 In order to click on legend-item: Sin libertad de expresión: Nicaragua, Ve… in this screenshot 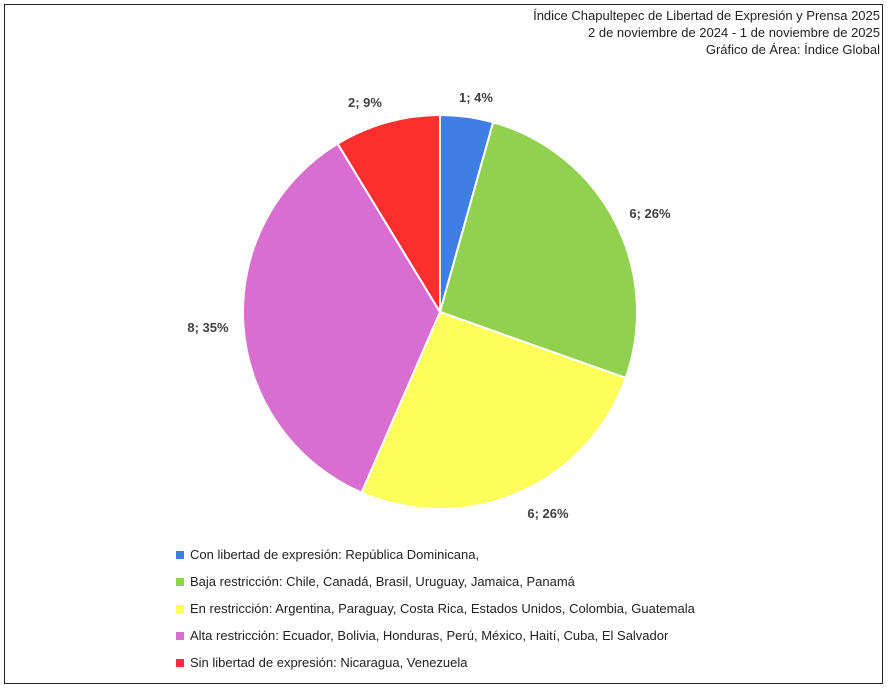, I will do `click(435, 662)`.